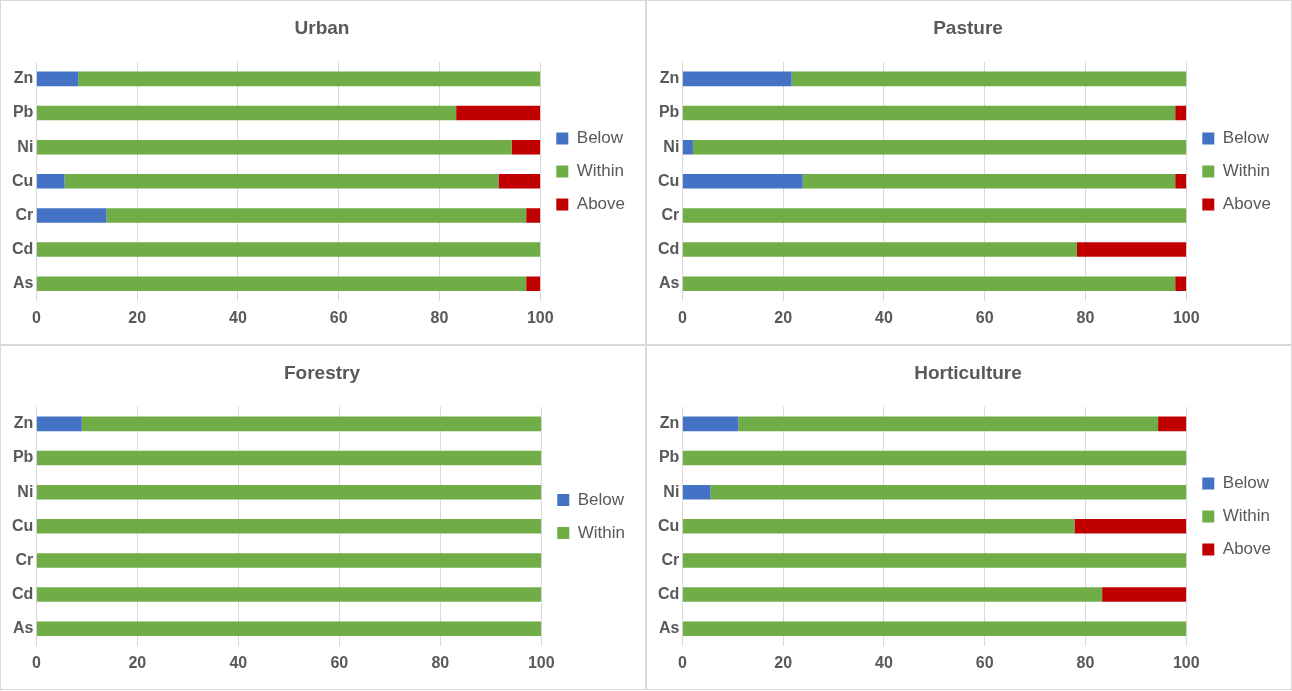 The height and width of the screenshot is (691, 1292). Describe the element at coordinates (968, 372) in the screenshot. I see `chart-title: Horticulture` at that location.